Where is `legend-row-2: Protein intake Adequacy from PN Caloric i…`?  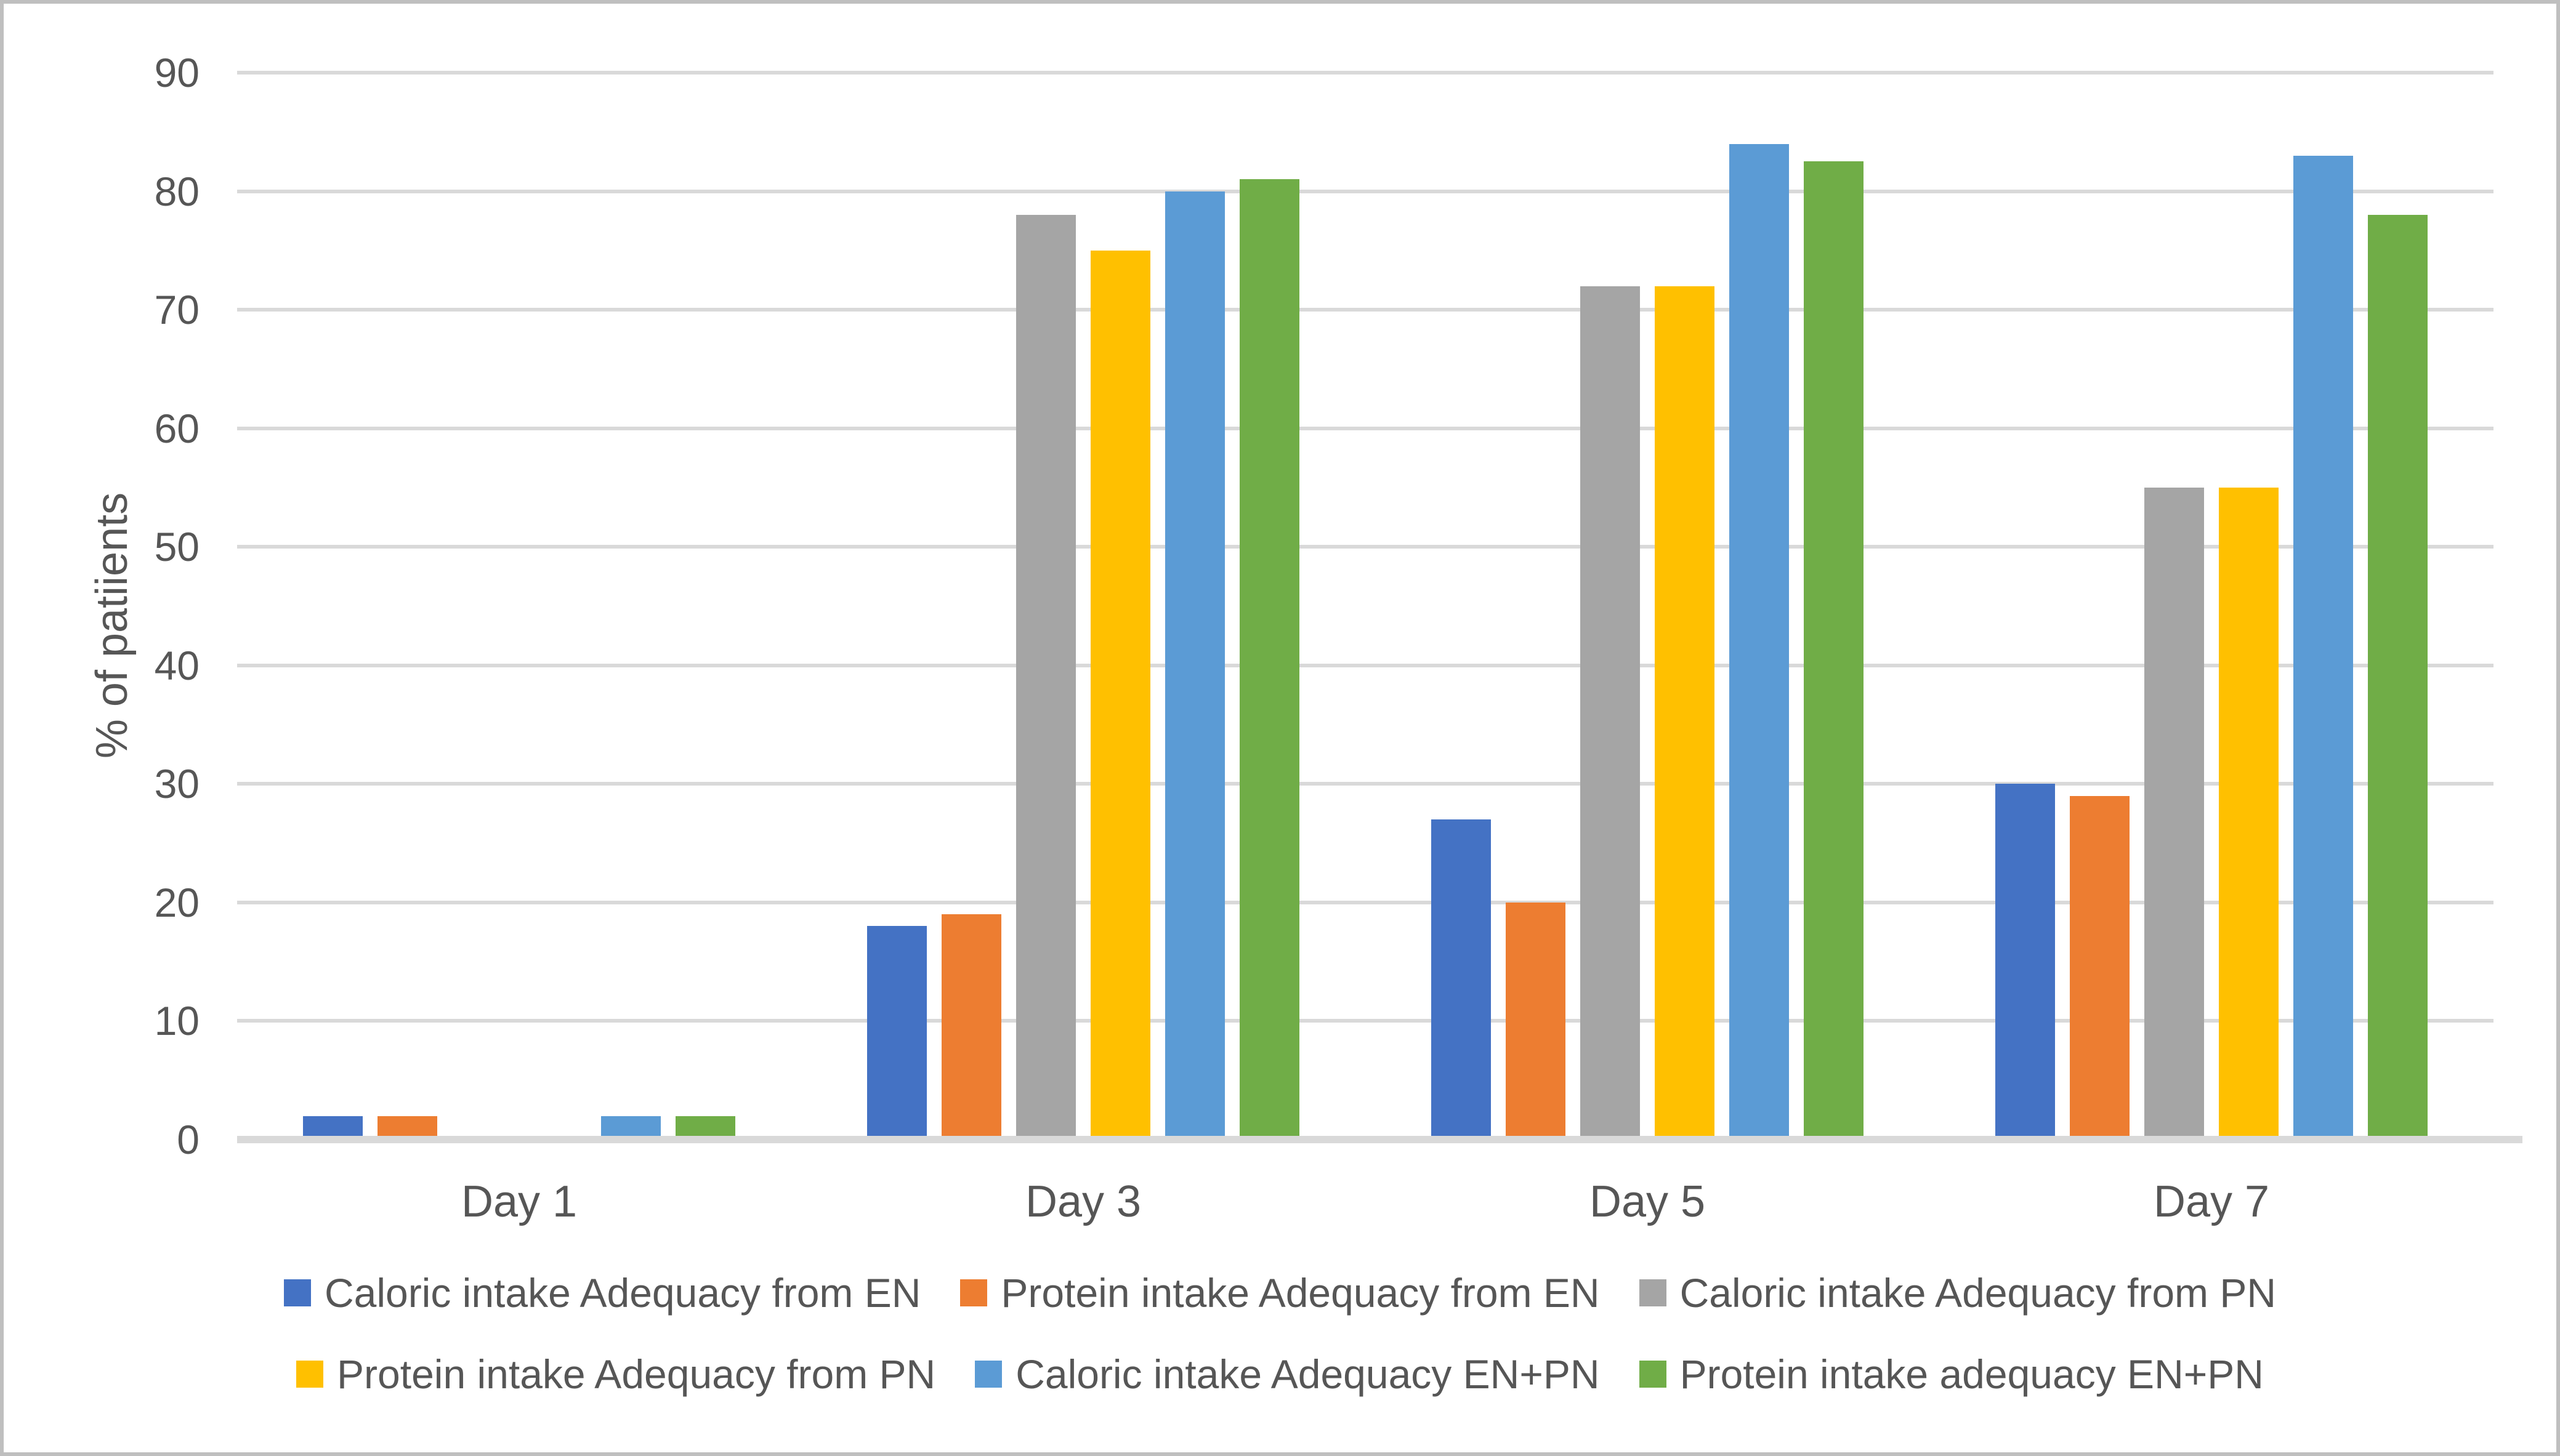
legend-row-2: Protein intake Adequacy from PN Caloric i… is located at coordinates (1280, 1374).